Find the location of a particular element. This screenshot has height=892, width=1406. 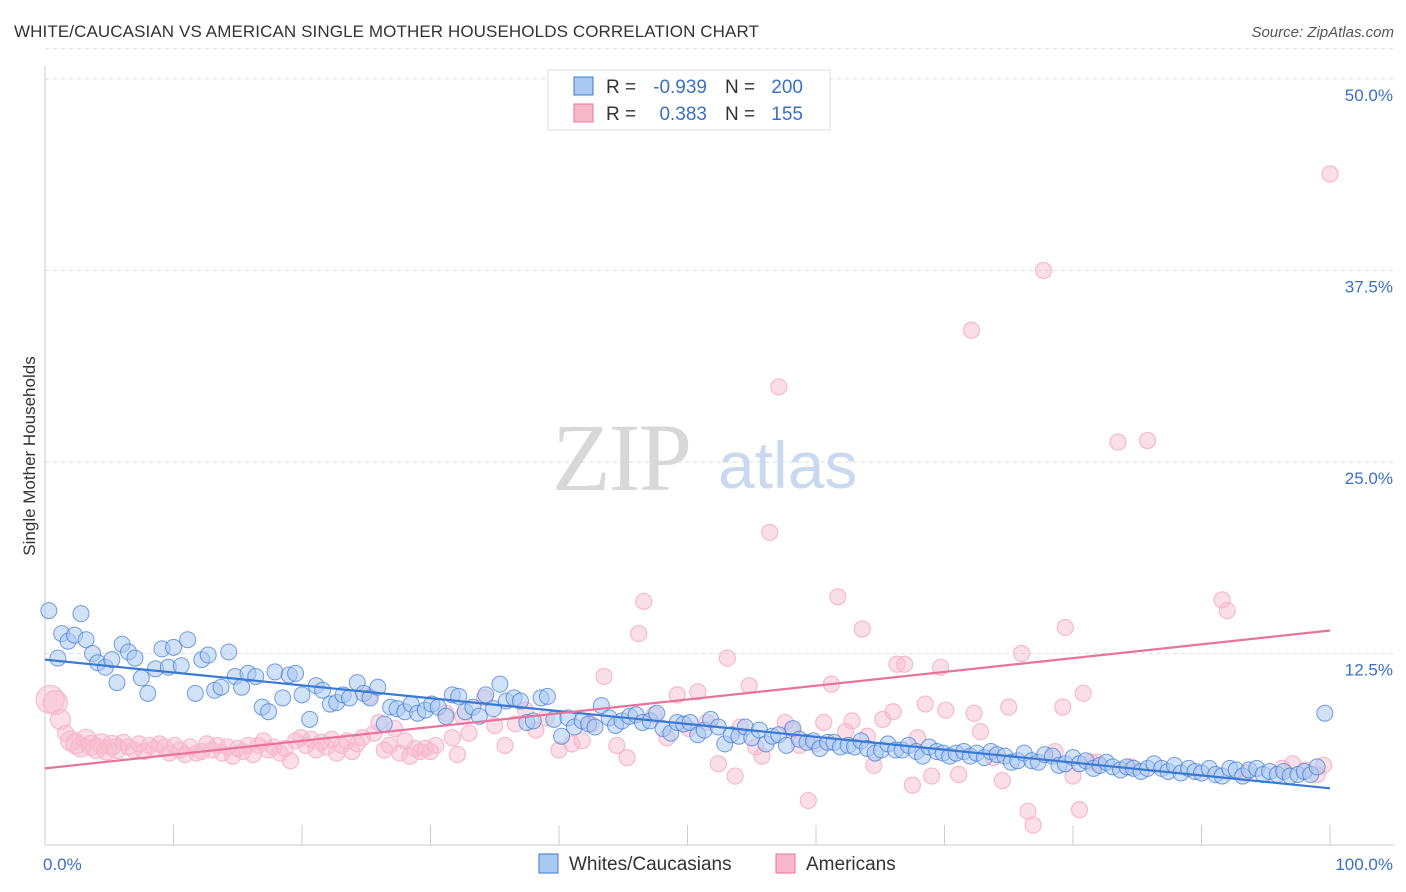

y-tick-label: 50.0% is located at coordinates (1369, 95).